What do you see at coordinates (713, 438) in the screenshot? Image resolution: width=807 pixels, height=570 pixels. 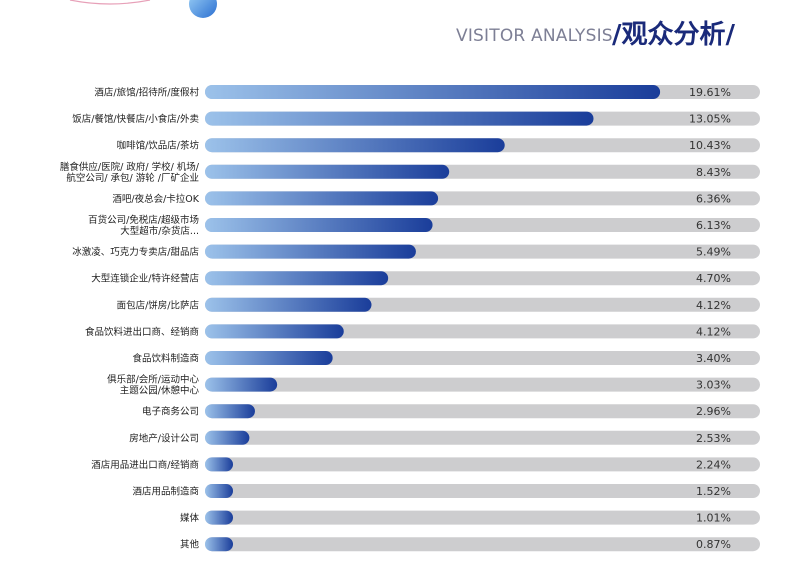 I see `value-label: 2.53%` at bounding box center [713, 438].